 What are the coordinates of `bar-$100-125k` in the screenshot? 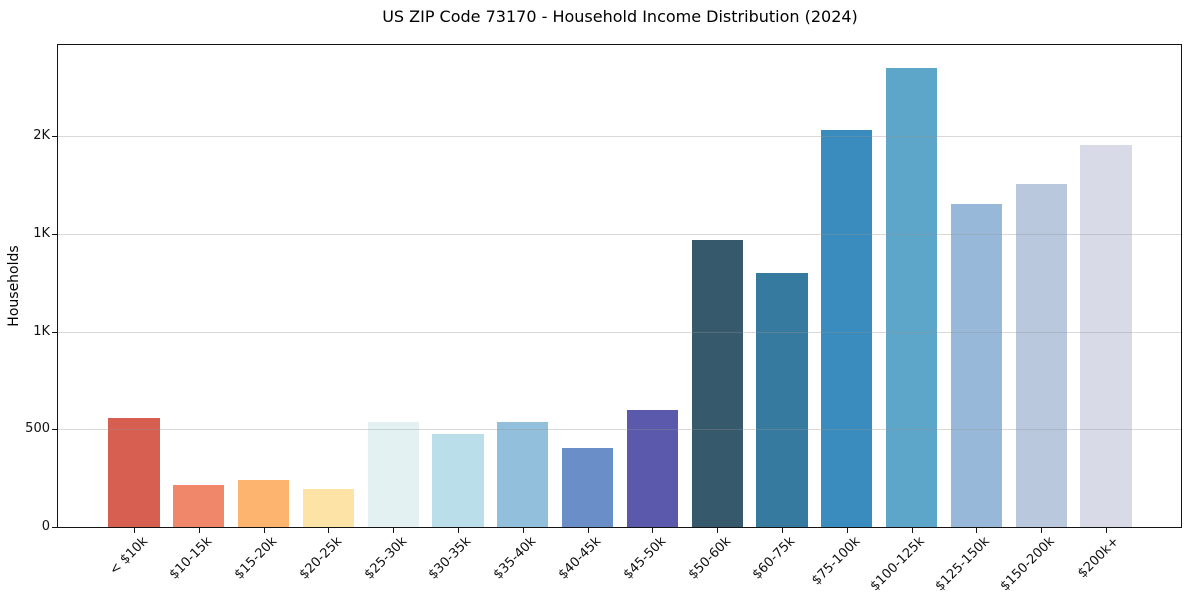 It's located at (911, 297).